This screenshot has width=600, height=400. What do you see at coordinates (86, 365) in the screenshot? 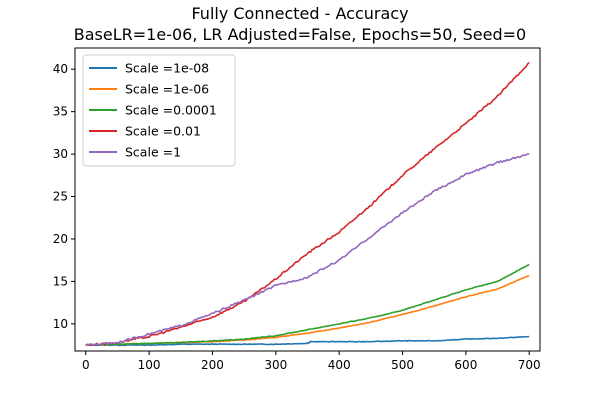
I see `x-tick-label: 0` at bounding box center [86, 365].